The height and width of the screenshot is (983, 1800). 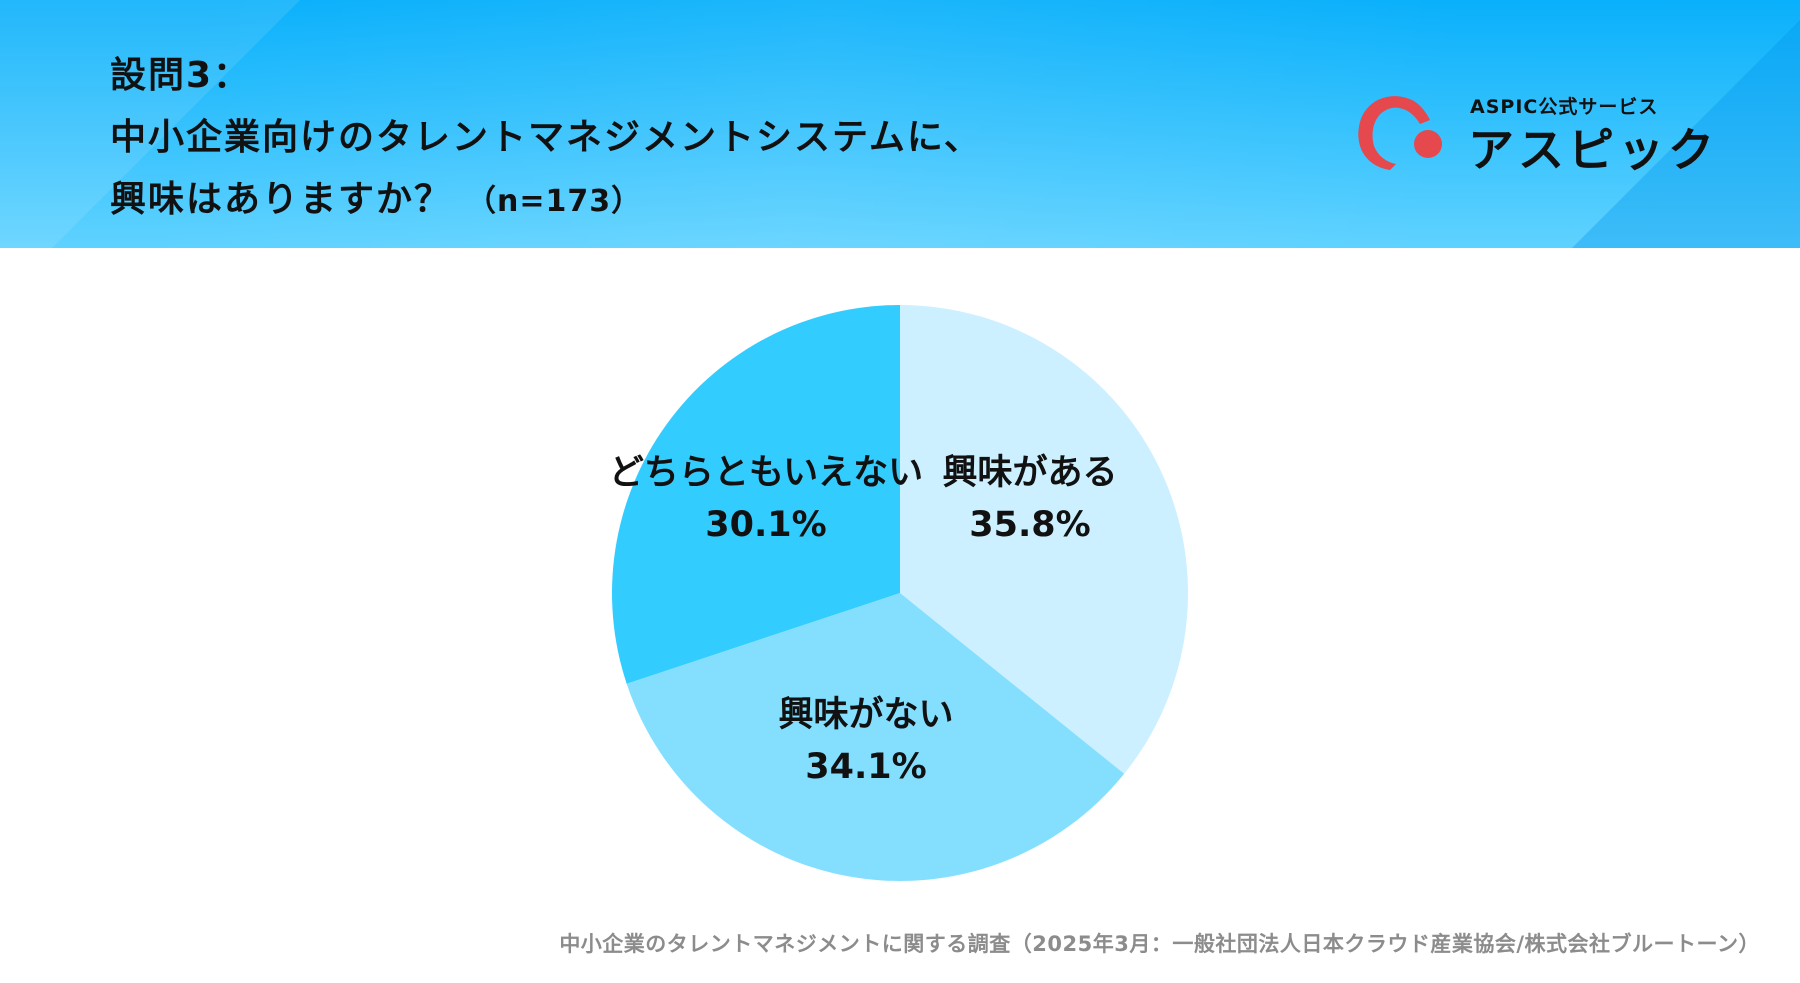 What do you see at coordinates (546, 137) in the screenshot?
I see `question-line-1: 中小企業向けのタレントマネジメントシステムに、` at bounding box center [546, 137].